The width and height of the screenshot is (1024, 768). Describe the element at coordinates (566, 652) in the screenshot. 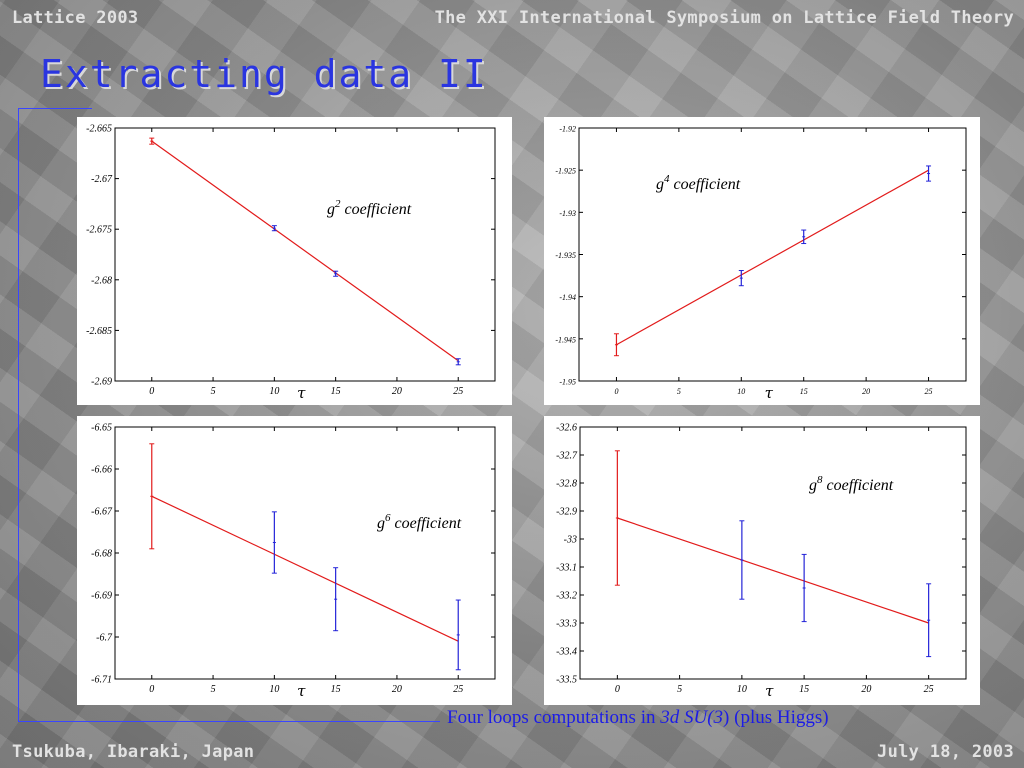

I see `y-tick-label: -33.4` at that location.